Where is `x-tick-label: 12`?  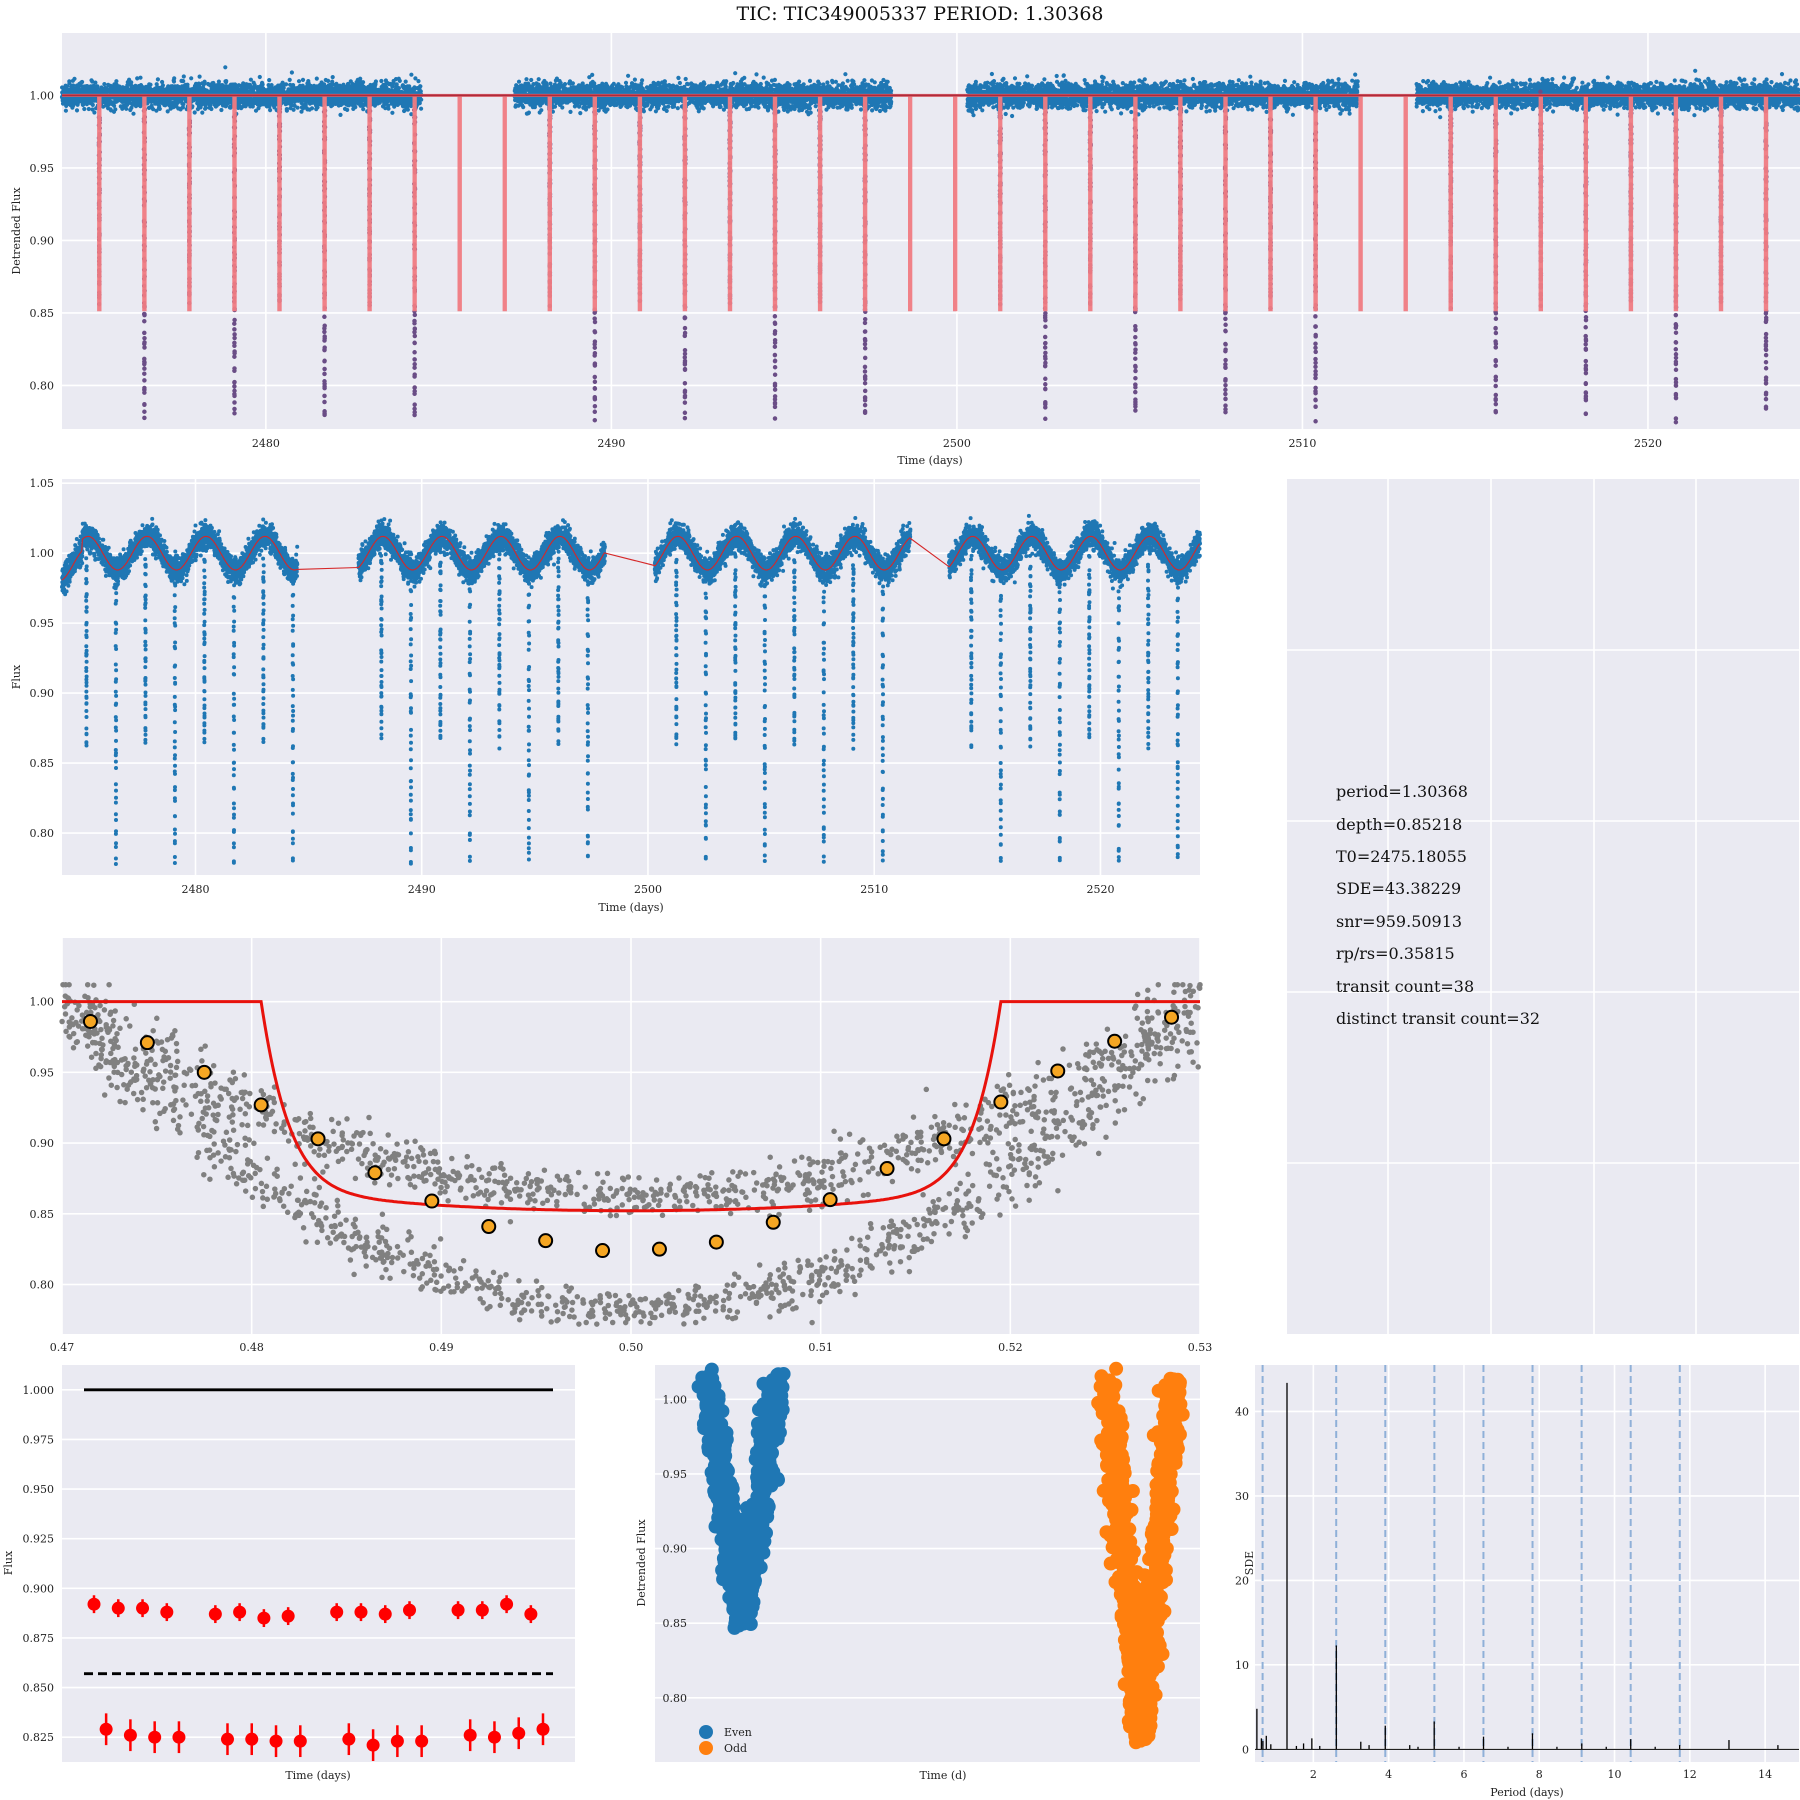 x-tick-label: 12 is located at coordinates (1690, 1774).